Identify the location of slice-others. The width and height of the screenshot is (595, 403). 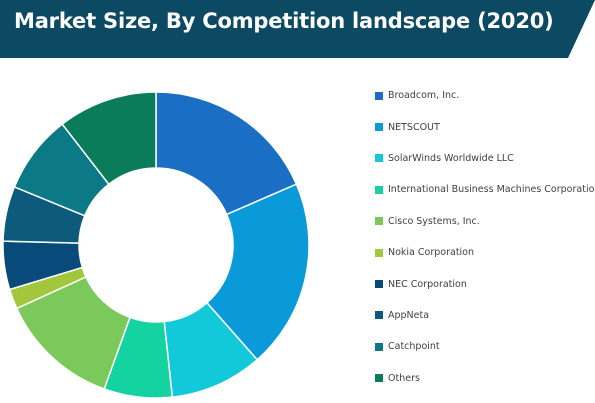
(109, 138).